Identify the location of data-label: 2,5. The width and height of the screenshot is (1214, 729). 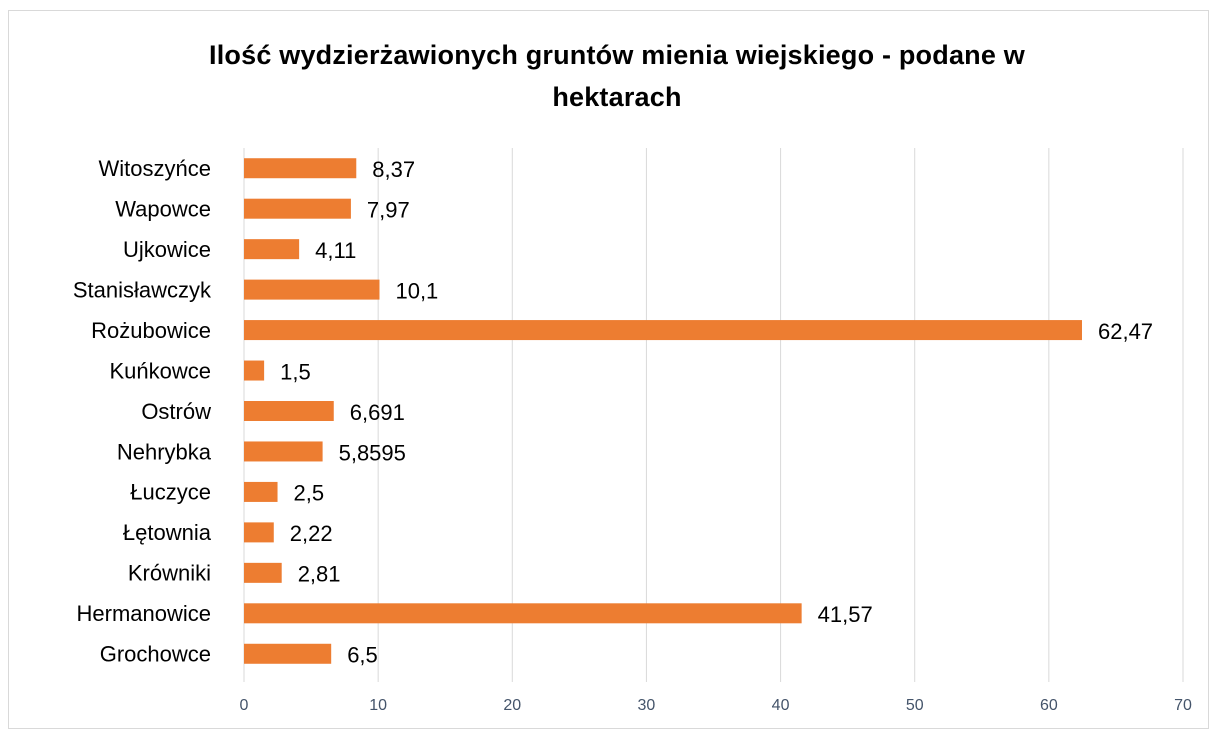
(309, 493).